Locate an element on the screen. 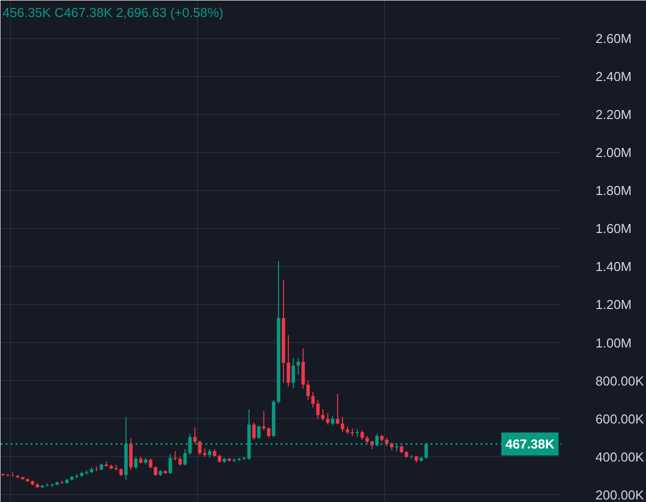 This screenshot has width=646, height=502. y-tick-label: 2.40M is located at coordinates (614, 76).